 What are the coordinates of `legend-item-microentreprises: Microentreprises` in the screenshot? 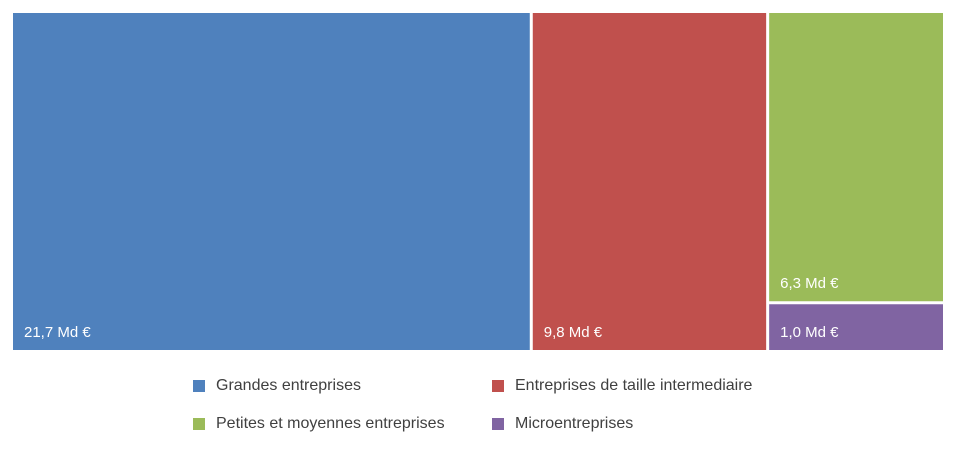 It's located at (562, 424).